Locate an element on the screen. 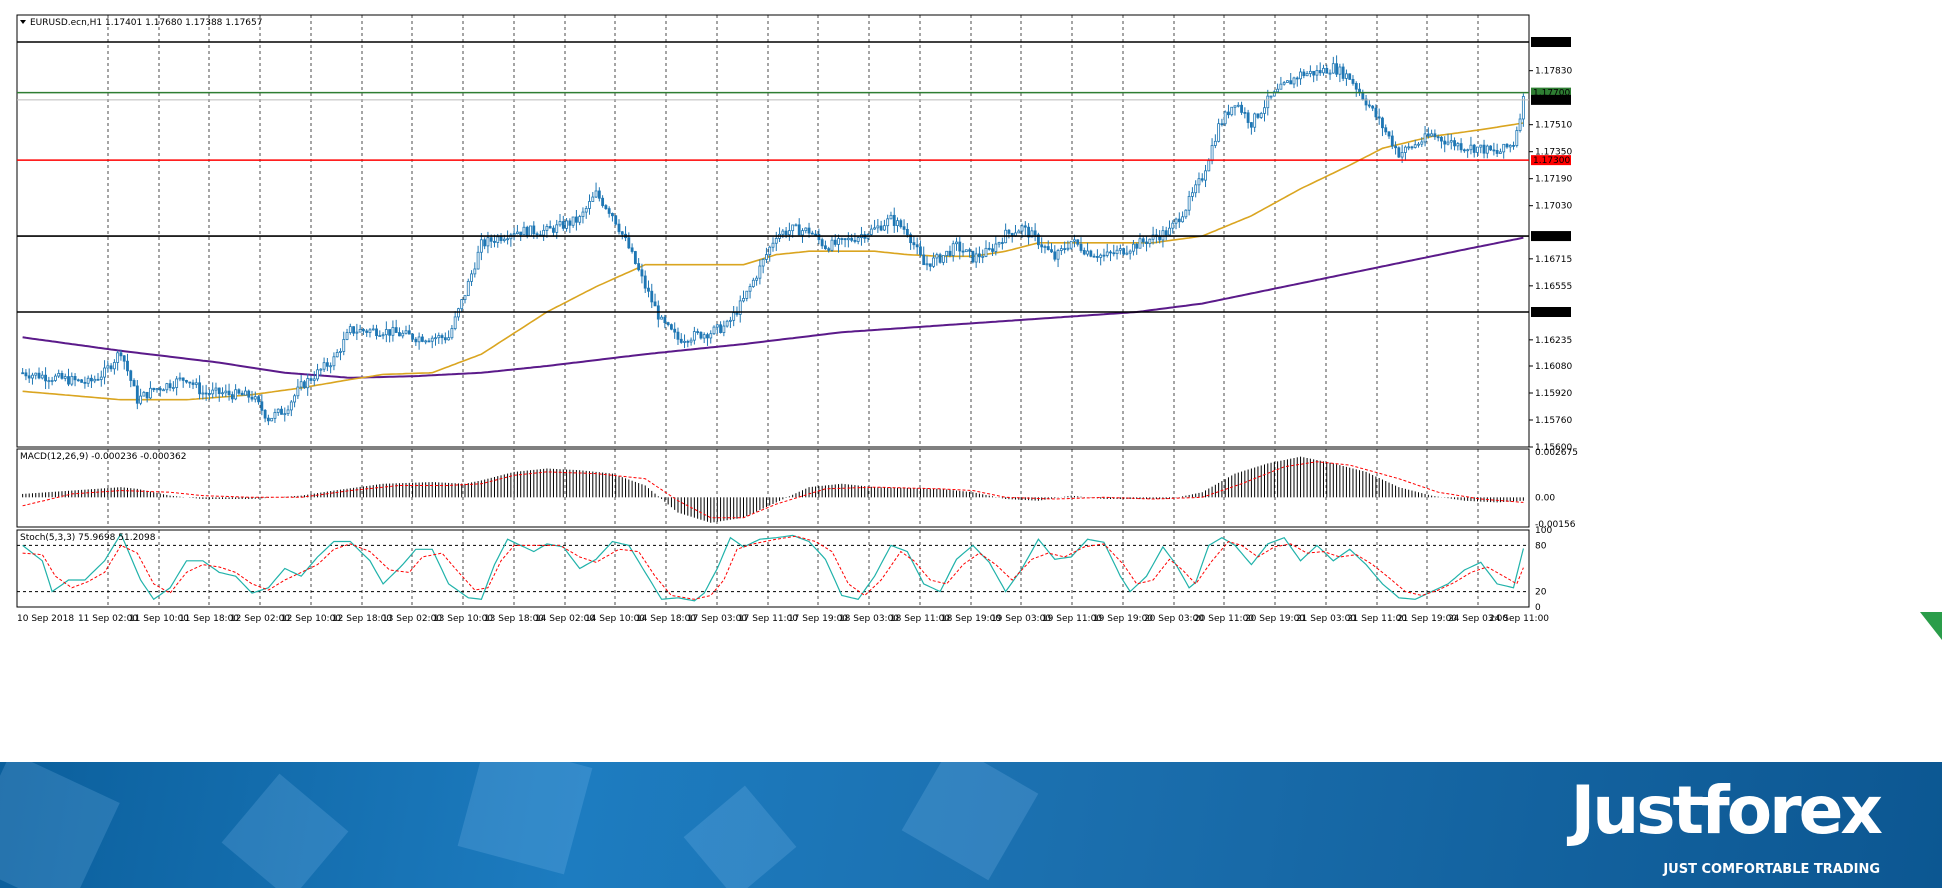 The image size is (1942, 888). x-tick-label: 19 Sep 11:00 is located at coordinates (1072, 619).